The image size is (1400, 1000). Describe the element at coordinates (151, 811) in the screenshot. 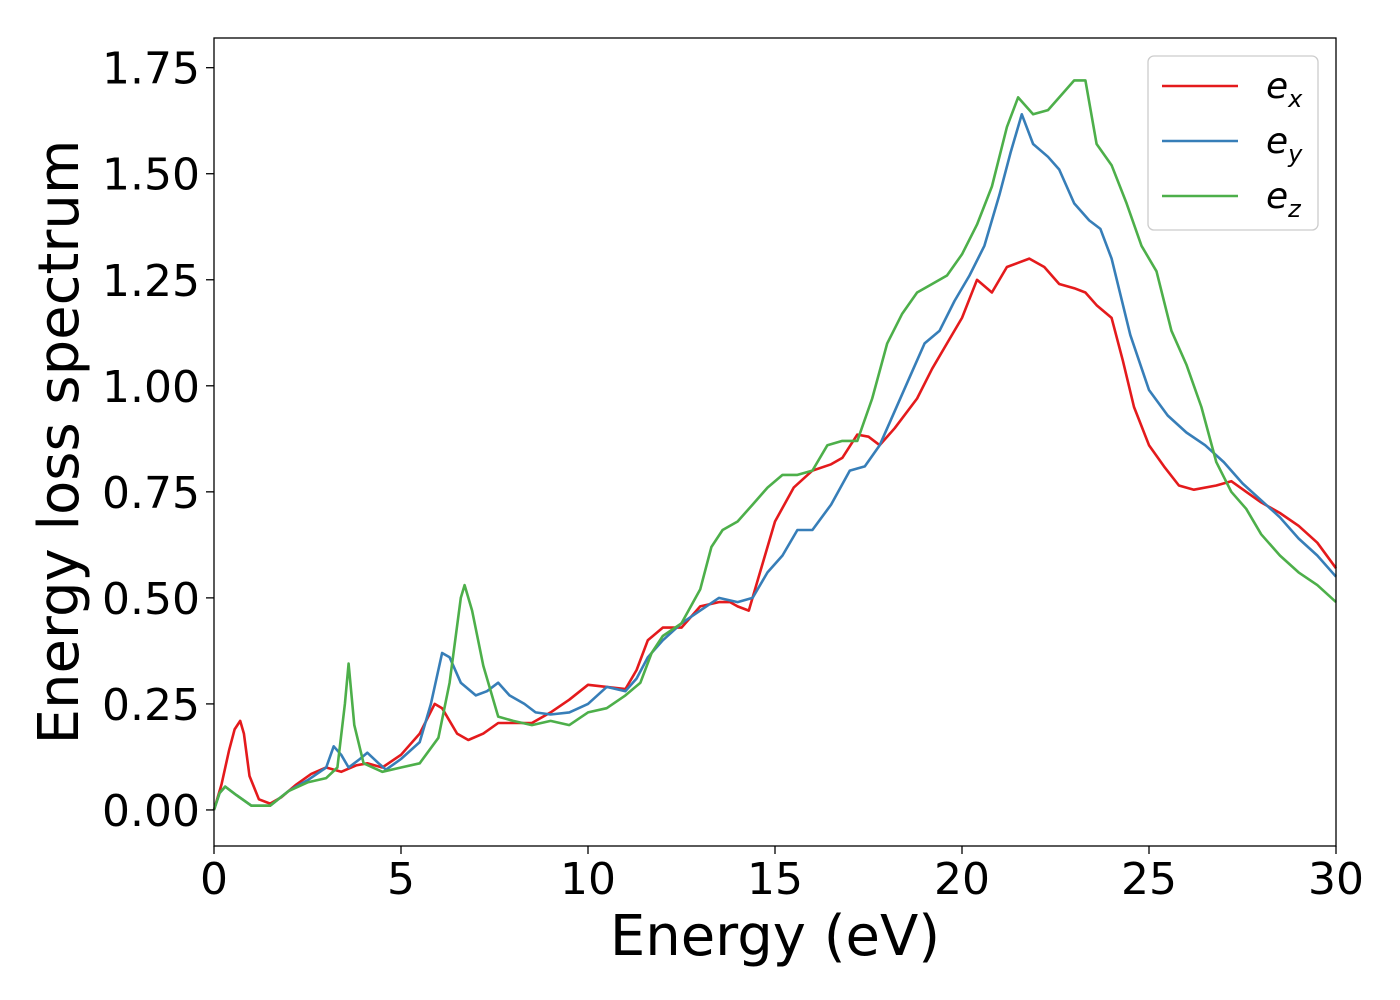

I see `y-tick-label: 0.00` at that location.